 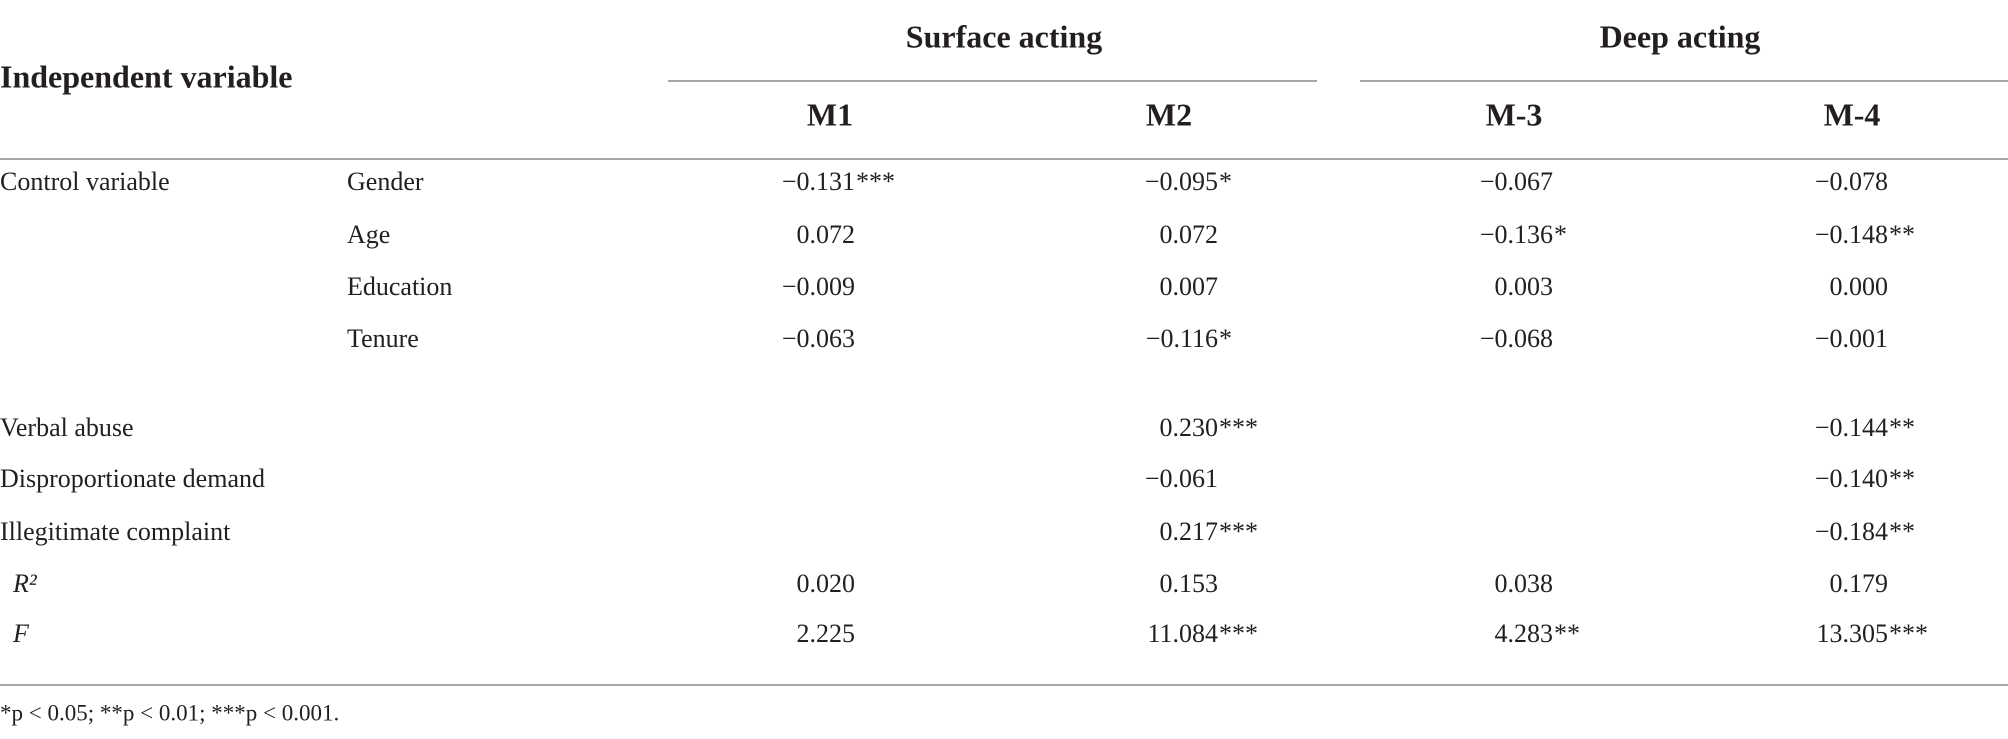 I want to click on cell-value: −0.140, so click(x=1851, y=478).